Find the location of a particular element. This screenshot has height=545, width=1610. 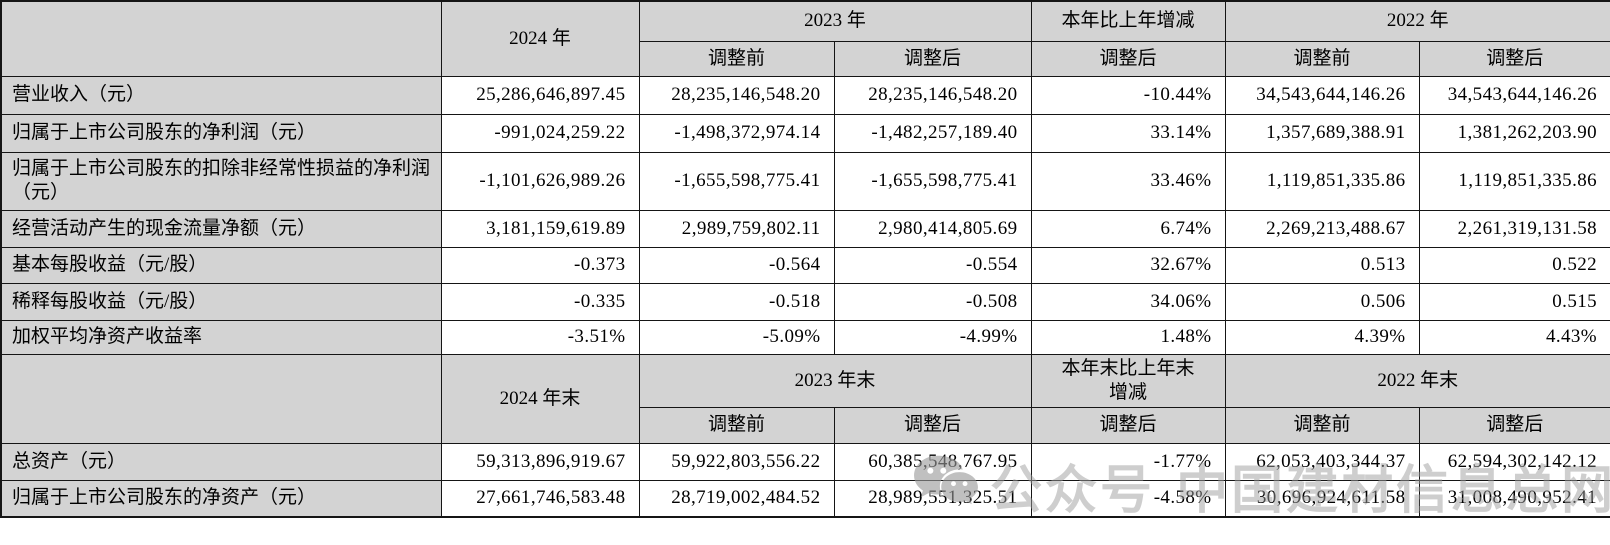

cell-2023-before: -1,655,598,775.41 is located at coordinates (736, 181).